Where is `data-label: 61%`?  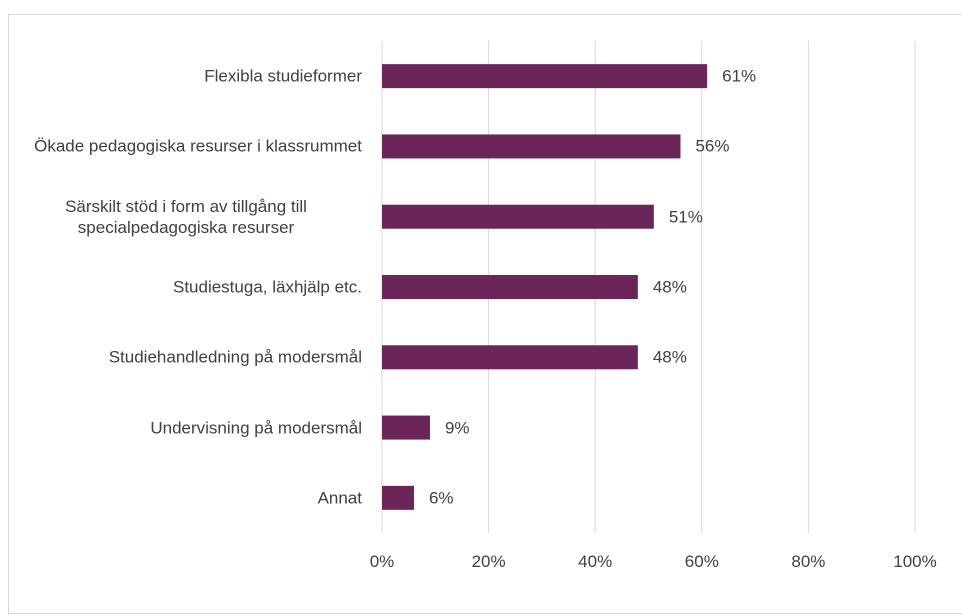 data-label: 61% is located at coordinates (739, 76).